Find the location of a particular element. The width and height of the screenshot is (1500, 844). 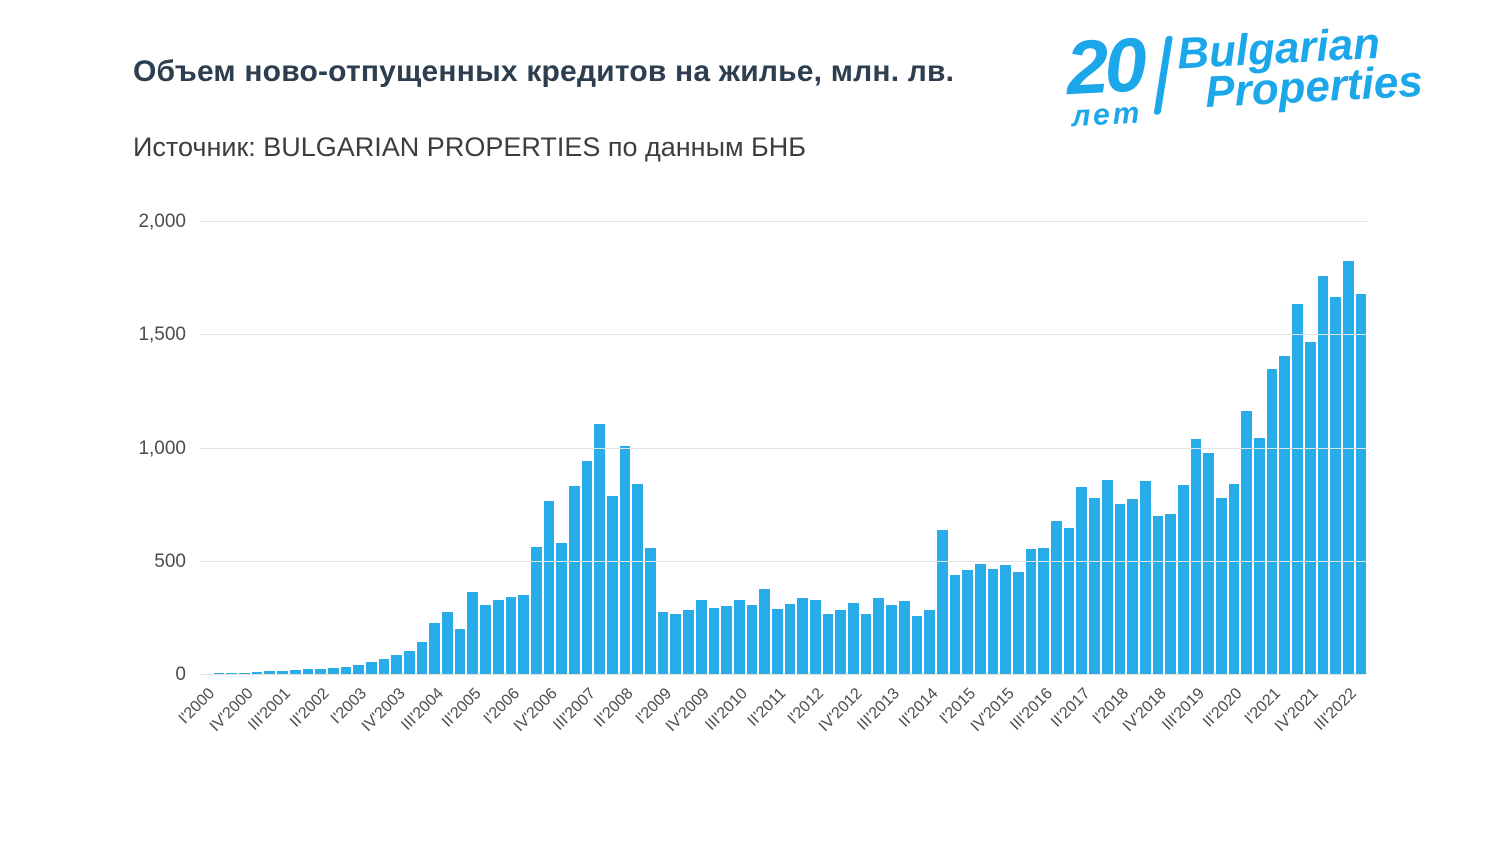

bar-I'2010 is located at coordinates (714, 641).